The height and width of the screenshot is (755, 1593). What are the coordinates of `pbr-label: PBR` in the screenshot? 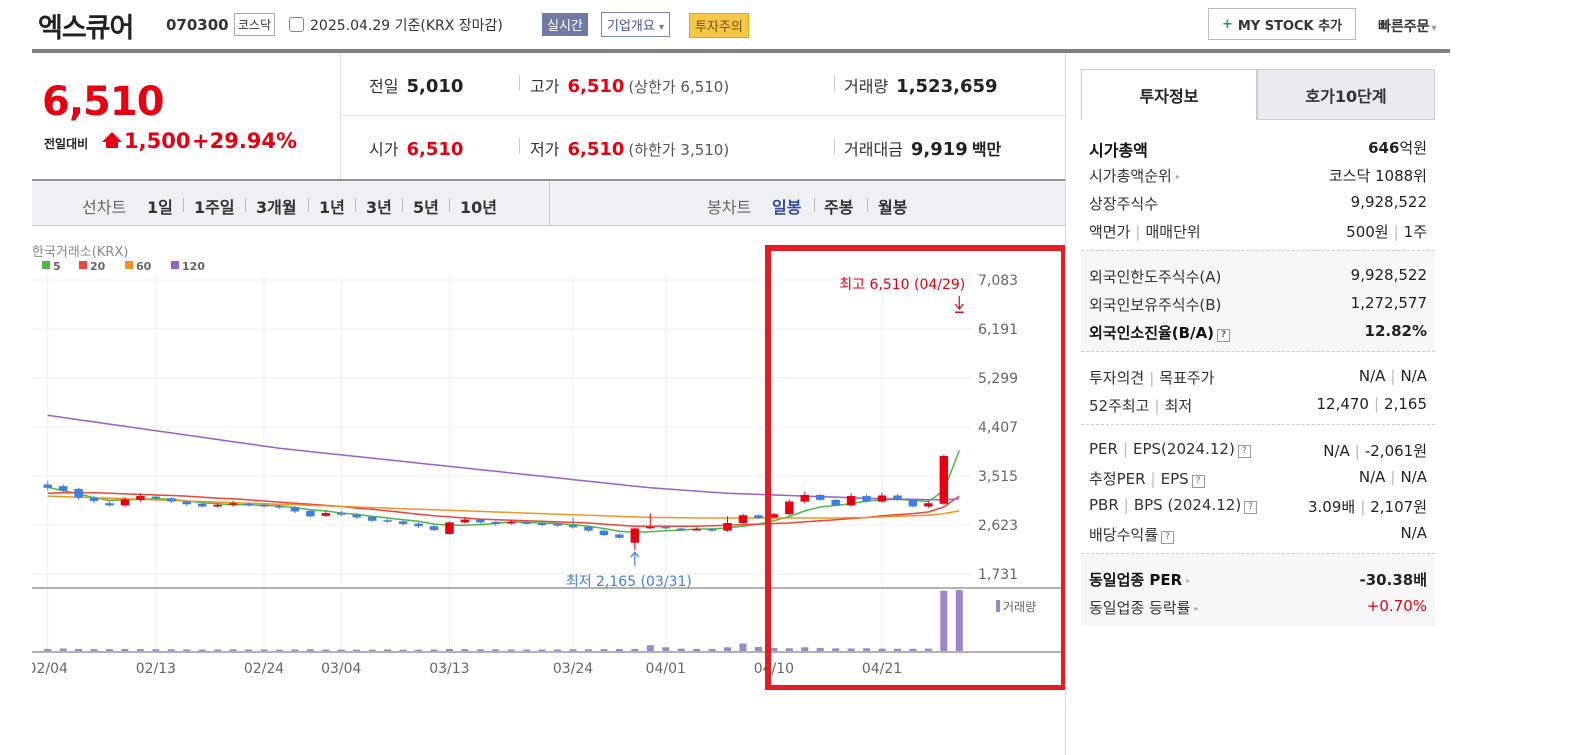 It's located at (1104, 505).